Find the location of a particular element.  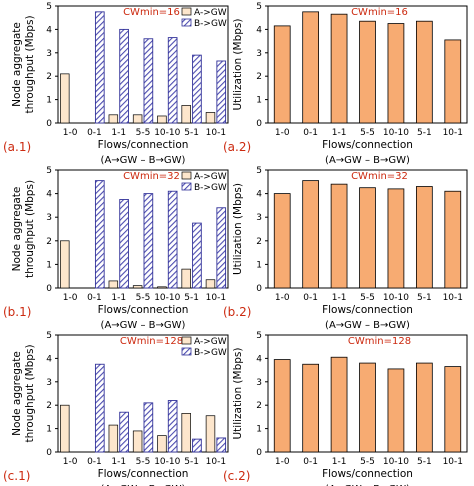

cwmin-annotation: CWmin=32 is located at coordinates (151, 176).